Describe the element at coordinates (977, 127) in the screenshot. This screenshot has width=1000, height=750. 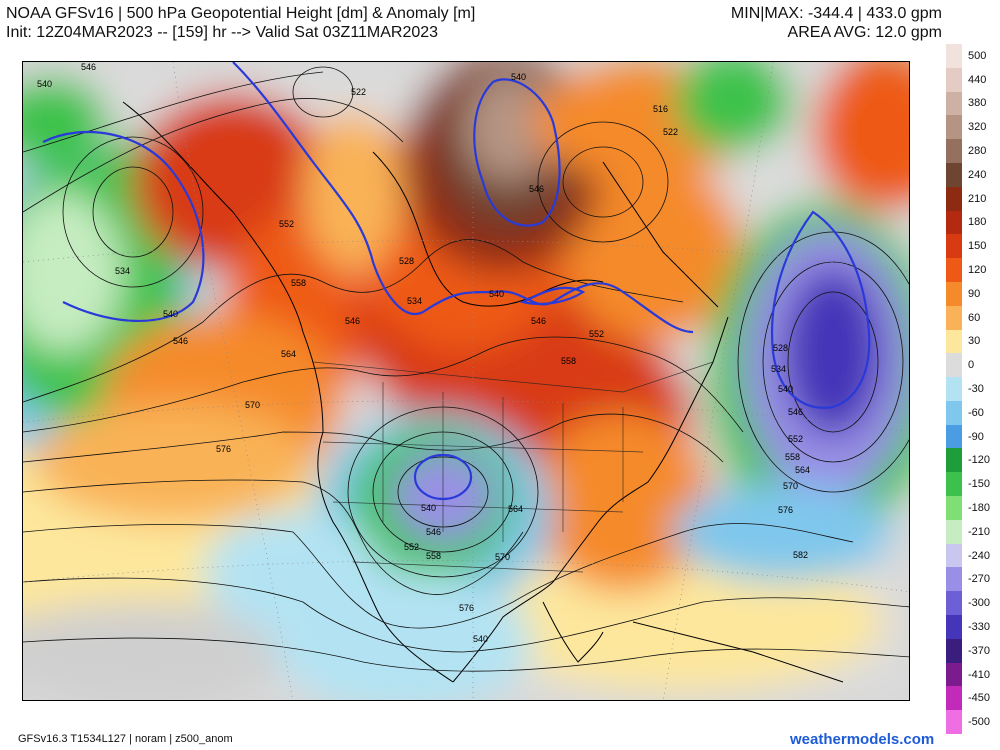
I see `colorbar-label: 320` at that location.